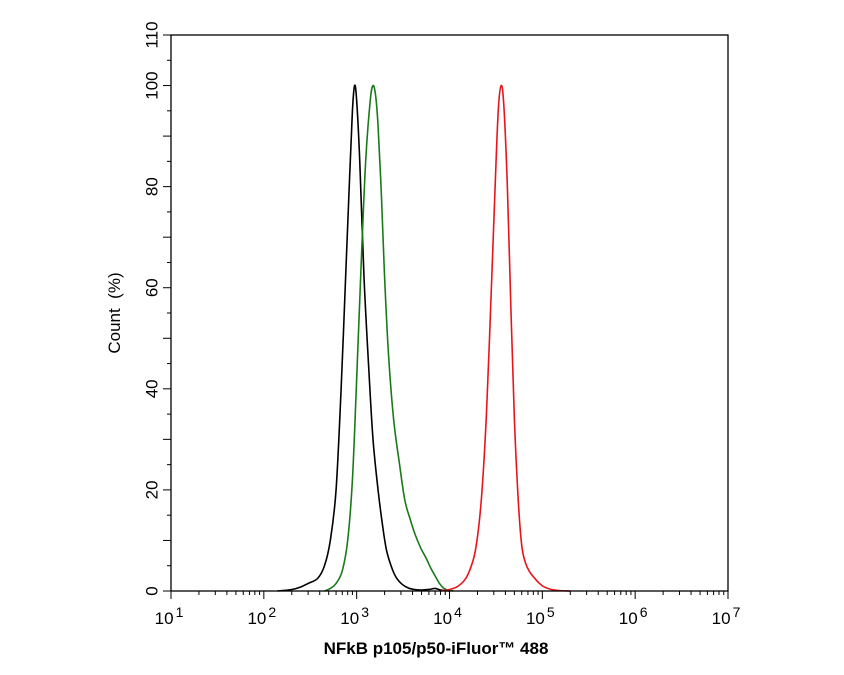 The height and width of the screenshot is (675, 844). I want to click on x-tick-label: 10 2, so click(261, 616).